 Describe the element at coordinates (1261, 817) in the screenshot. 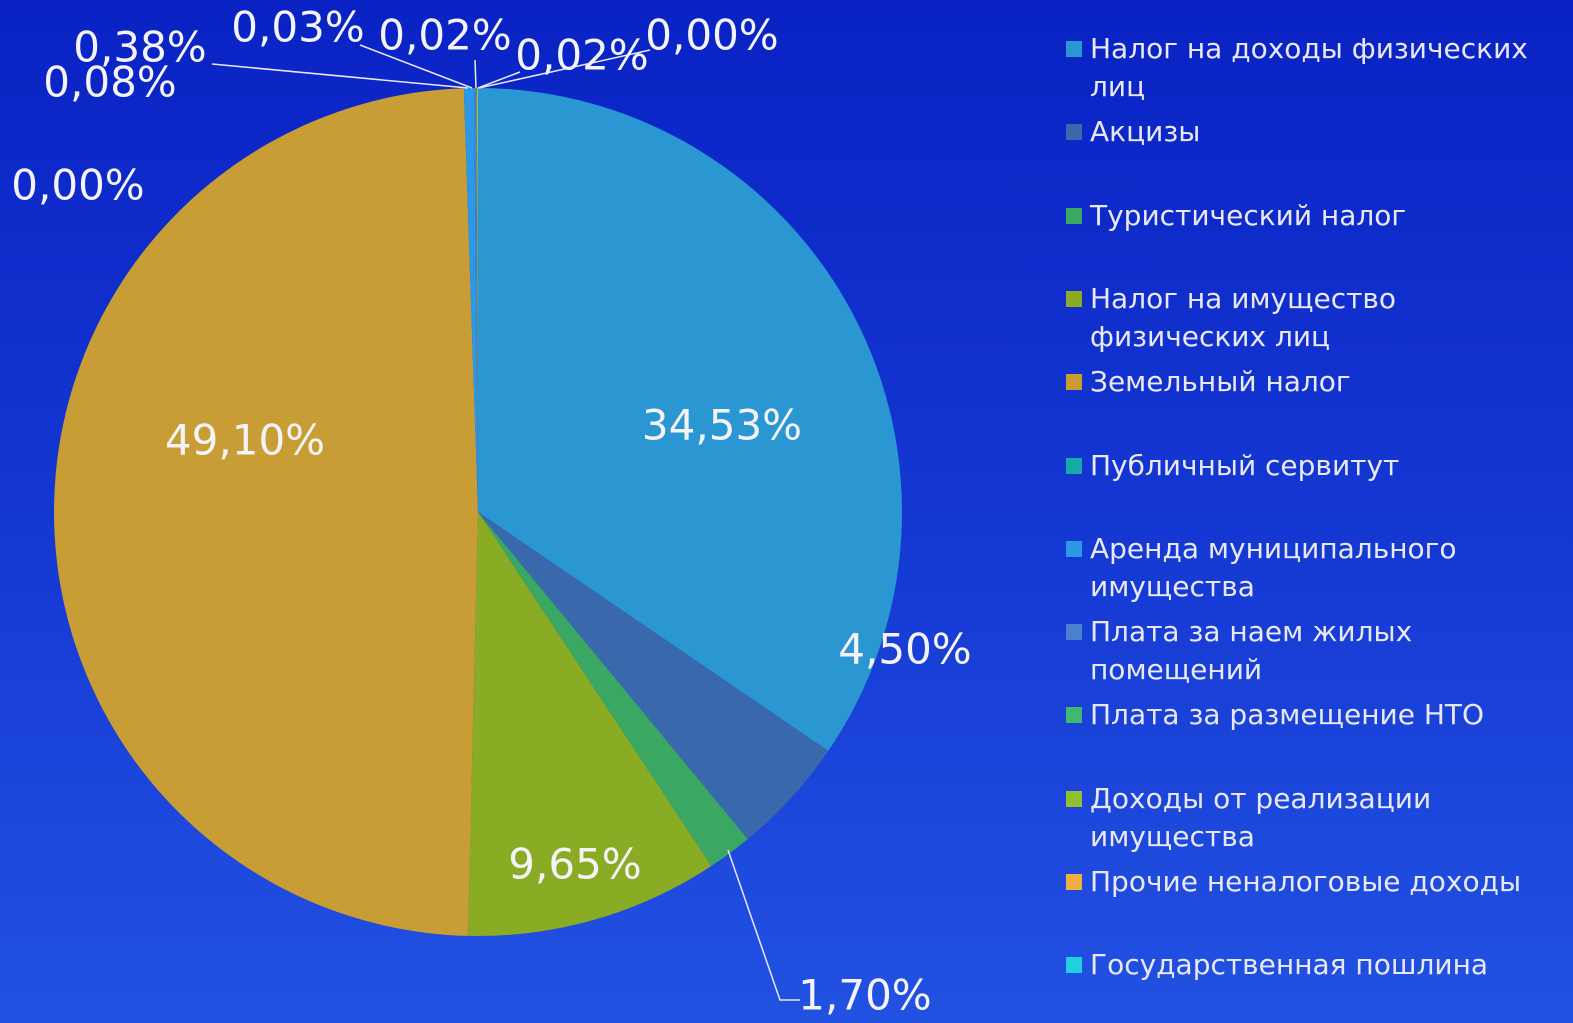

I see `legend-label: Доходы от реализации имущества` at that location.